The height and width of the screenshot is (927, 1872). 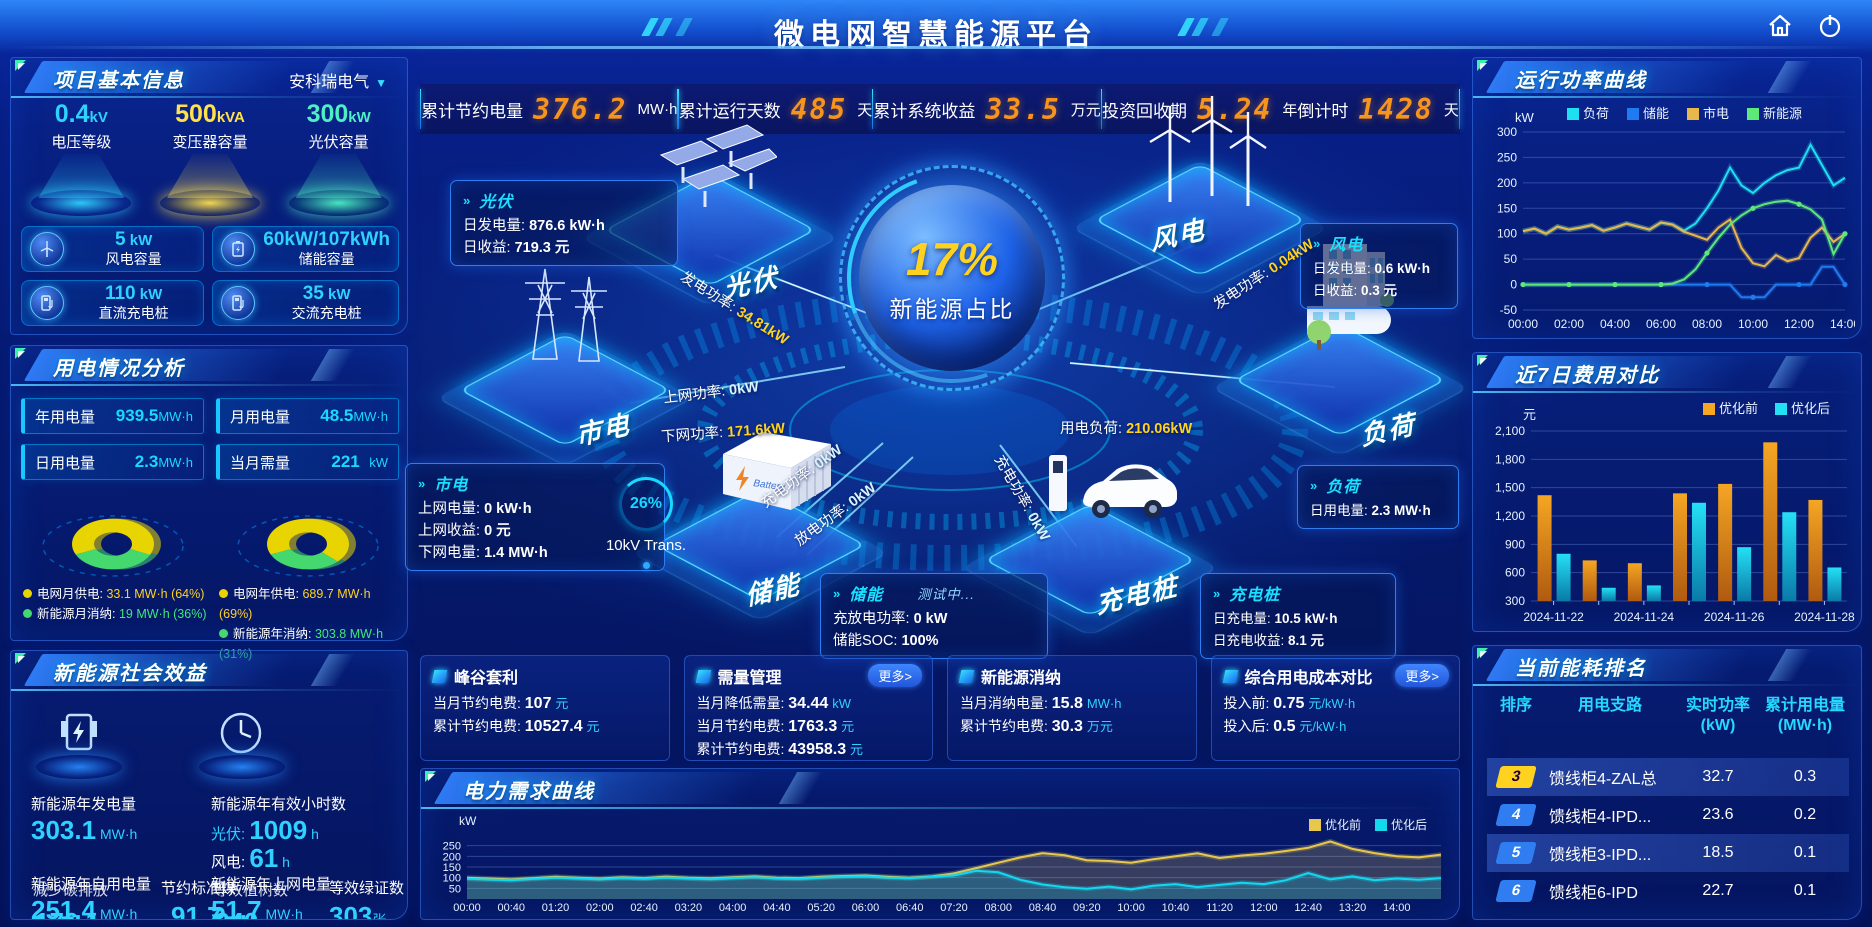 I want to click on rank-badge: 6, so click(x=1516, y=891).